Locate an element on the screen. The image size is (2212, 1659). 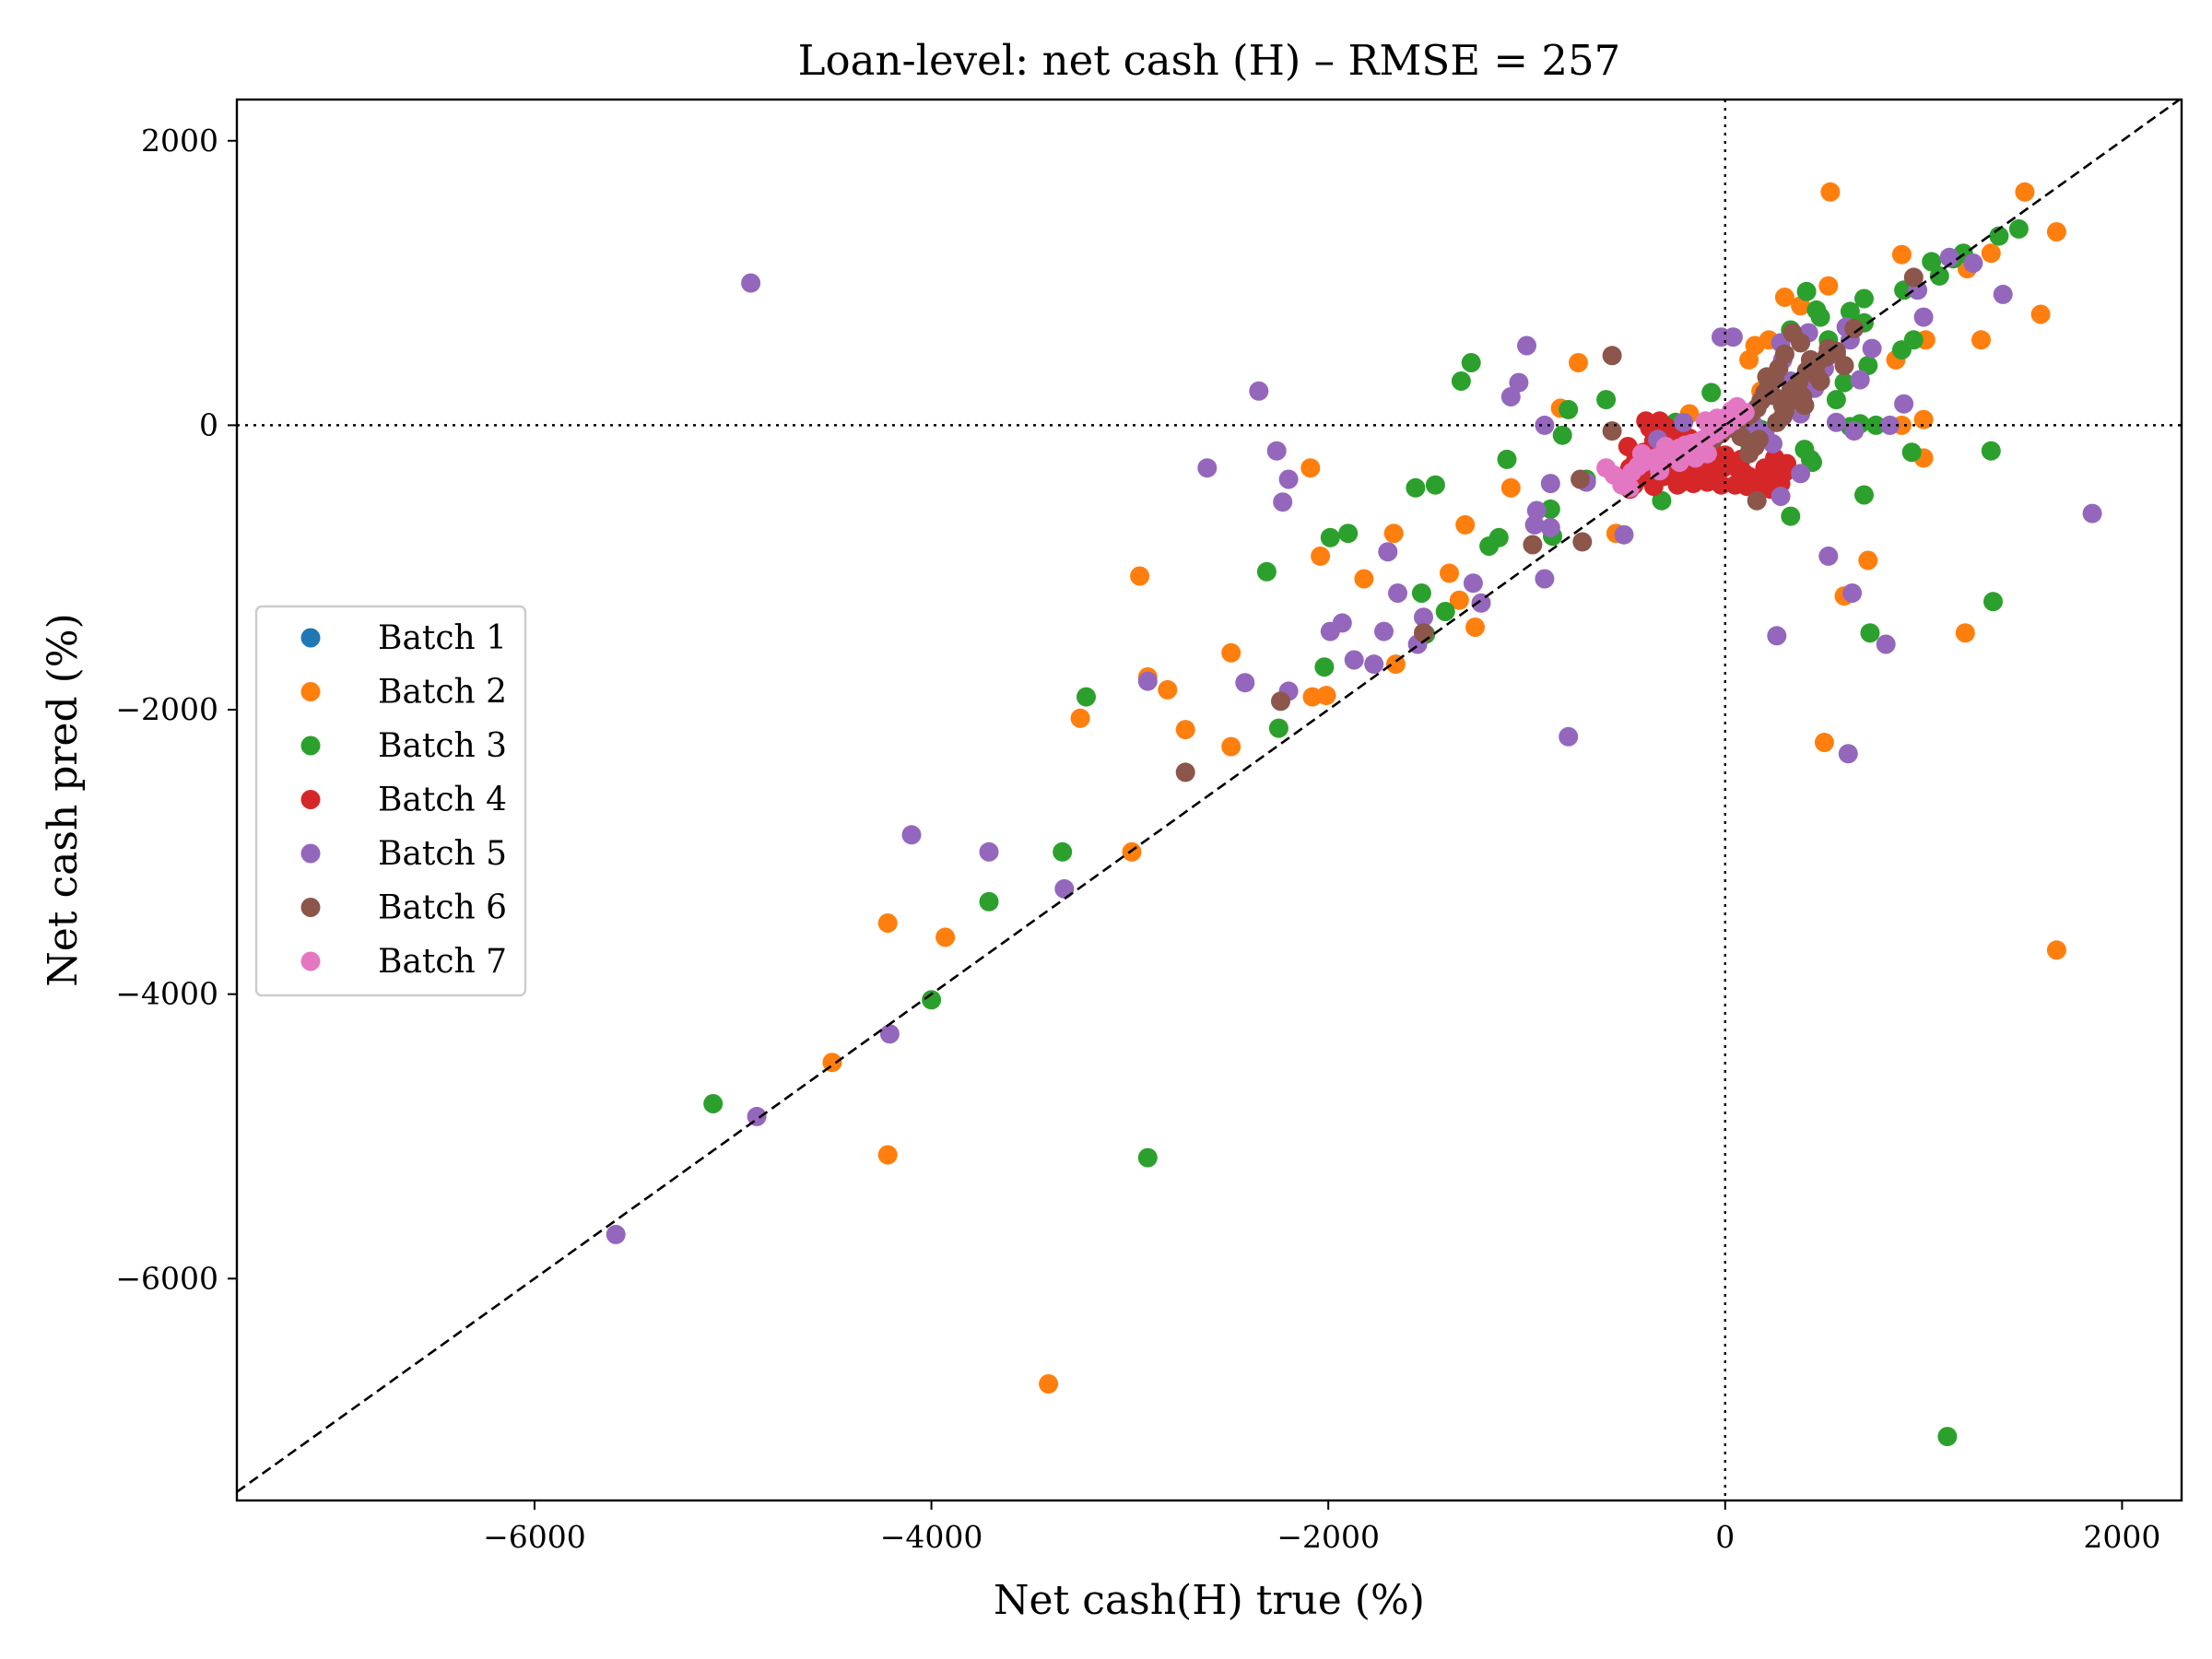
chart-title: Loan-level: net cash (H) – RMSE = 257 is located at coordinates (1209, 60).